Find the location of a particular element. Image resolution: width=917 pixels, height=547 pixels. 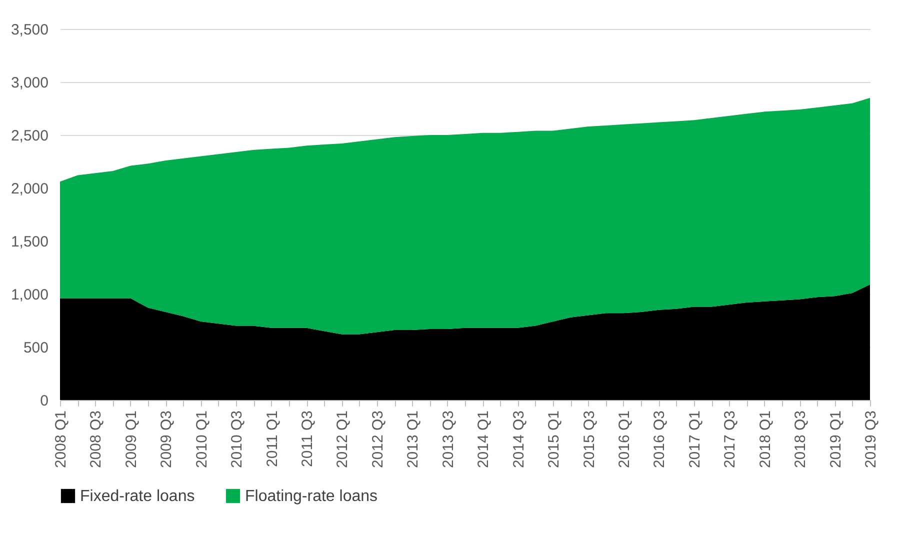

legend-label: Floating-rate loans is located at coordinates (311, 496).